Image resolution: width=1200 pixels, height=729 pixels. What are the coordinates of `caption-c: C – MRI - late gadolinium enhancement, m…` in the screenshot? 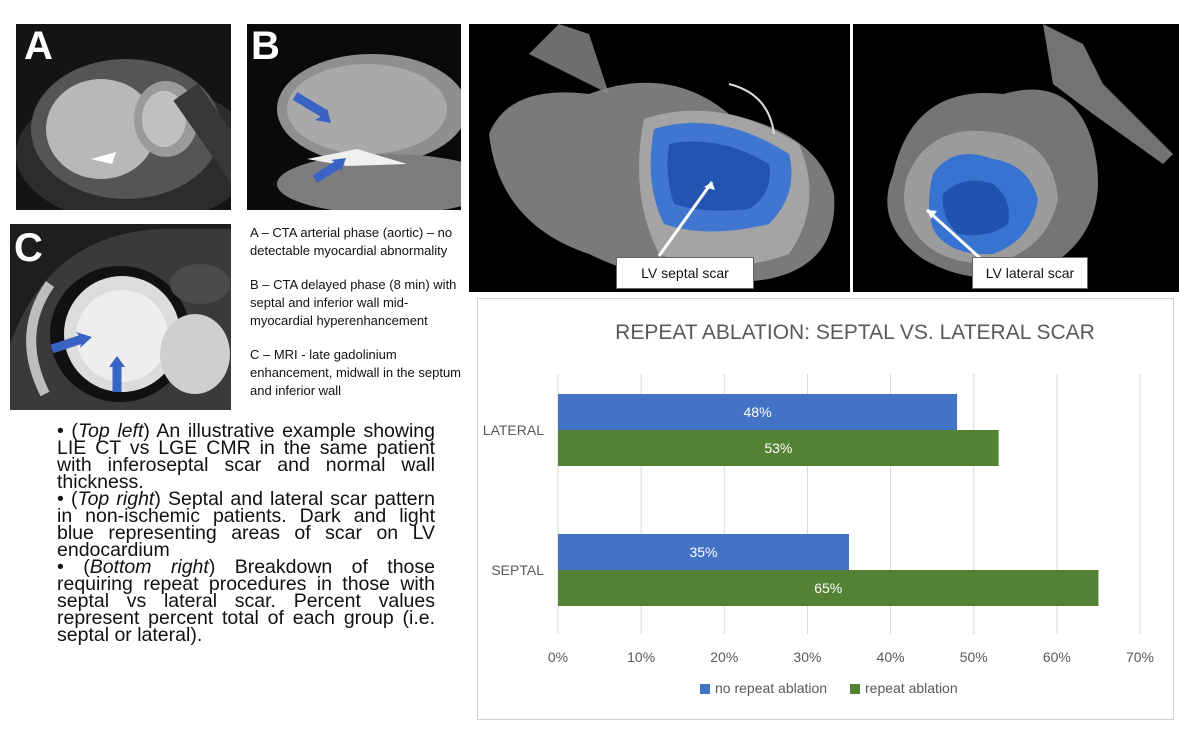 It's located at (356, 372).